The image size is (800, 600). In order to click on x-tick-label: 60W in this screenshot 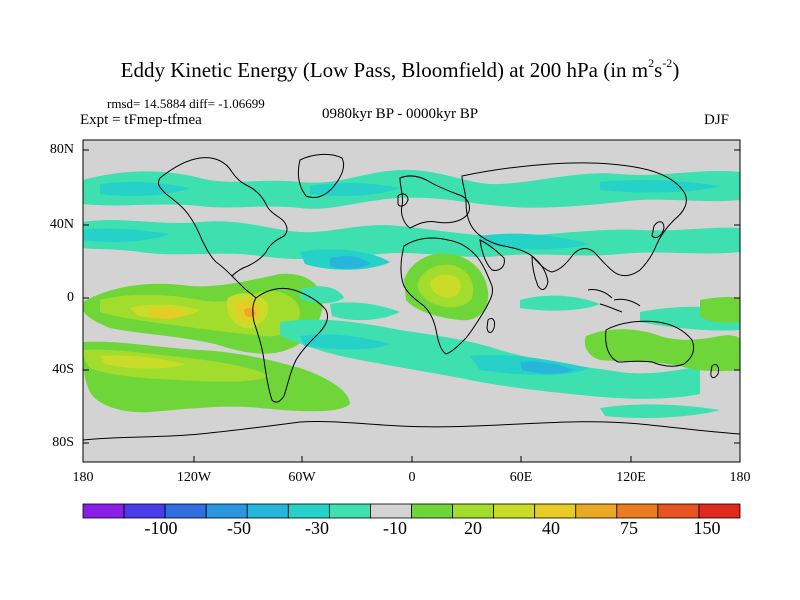, I will do `click(302, 477)`.